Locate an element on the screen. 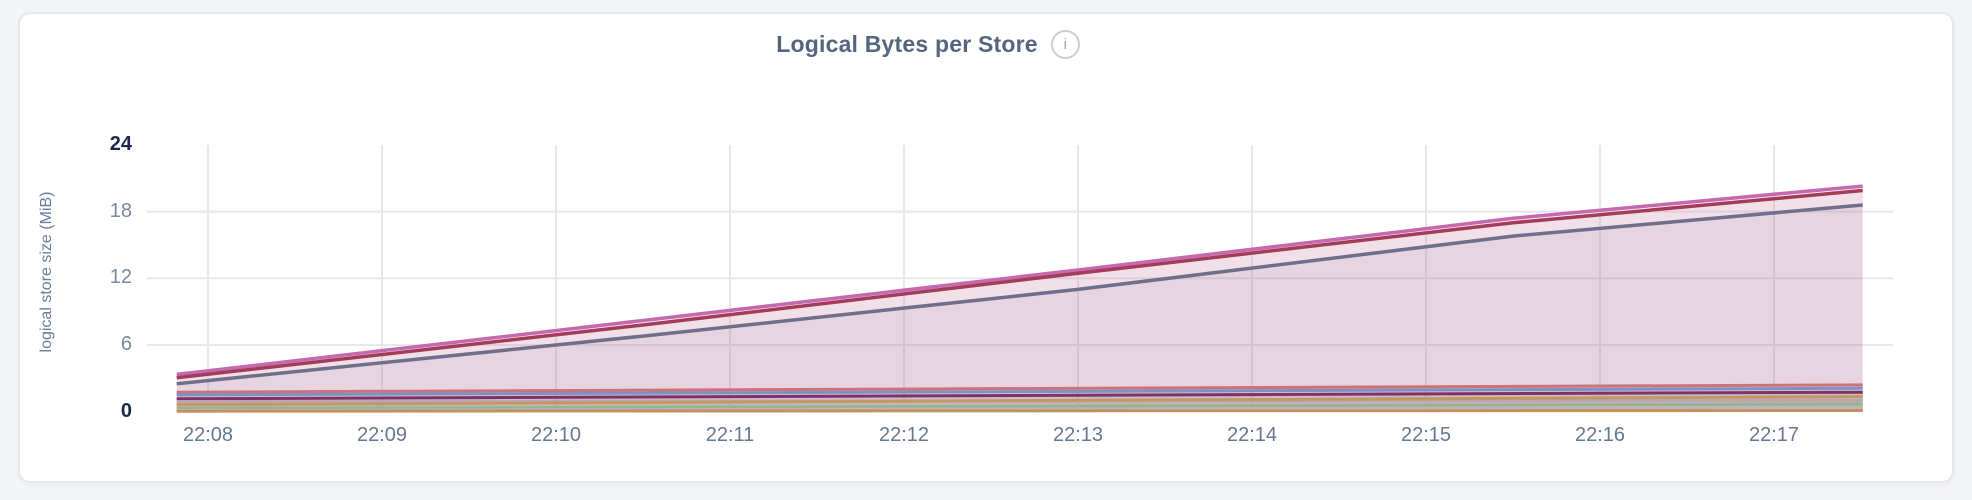 The width and height of the screenshot is (1972, 500). info-icon-glyph: i is located at coordinates (1065, 44).